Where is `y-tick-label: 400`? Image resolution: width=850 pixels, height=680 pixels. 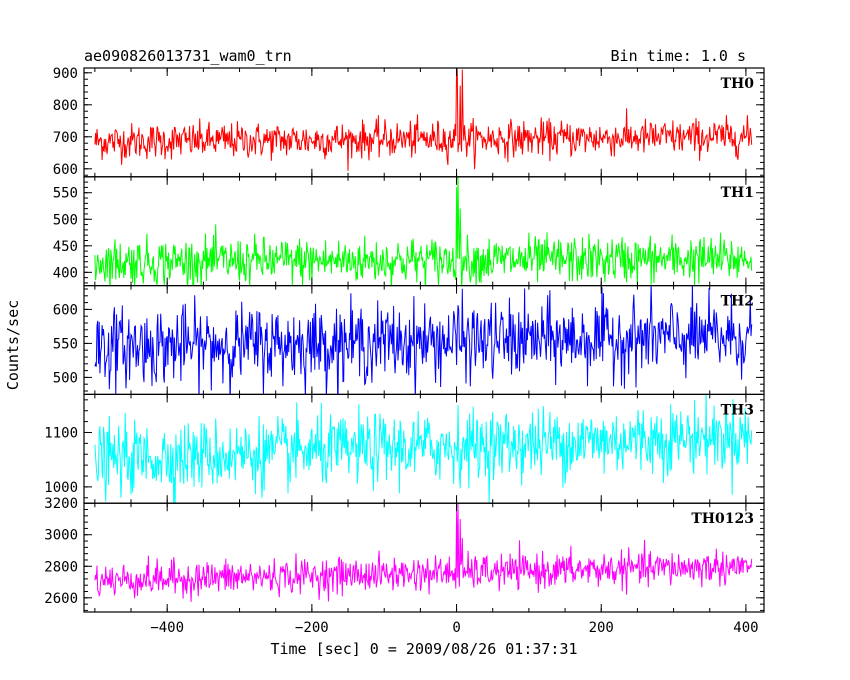 y-tick-label: 400 is located at coordinates (65, 273).